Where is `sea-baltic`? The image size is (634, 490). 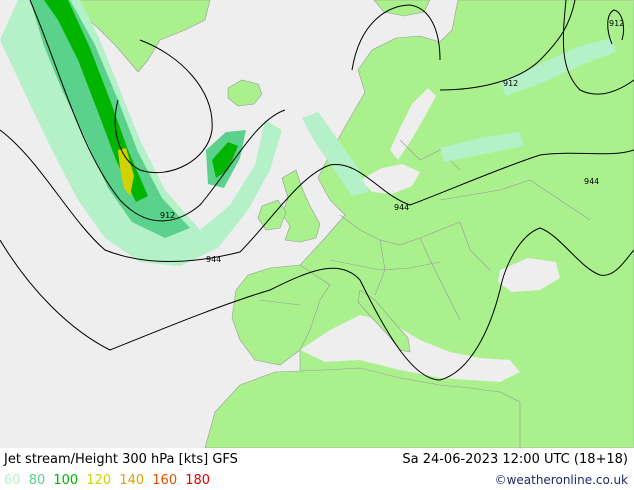 sea-baltic is located at coordinates (390, 179).